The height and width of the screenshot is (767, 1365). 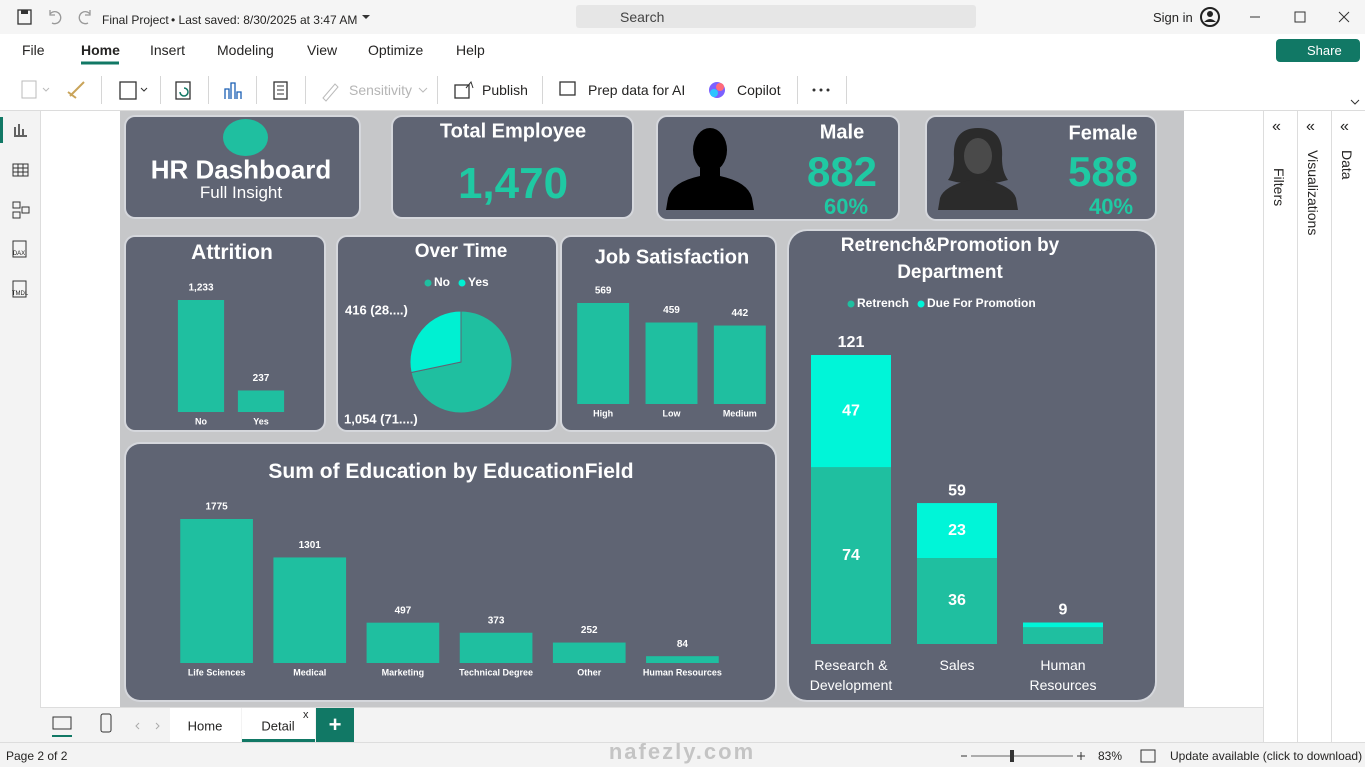 I want to click on publish-button: Publish, so click(x=505, y=90).